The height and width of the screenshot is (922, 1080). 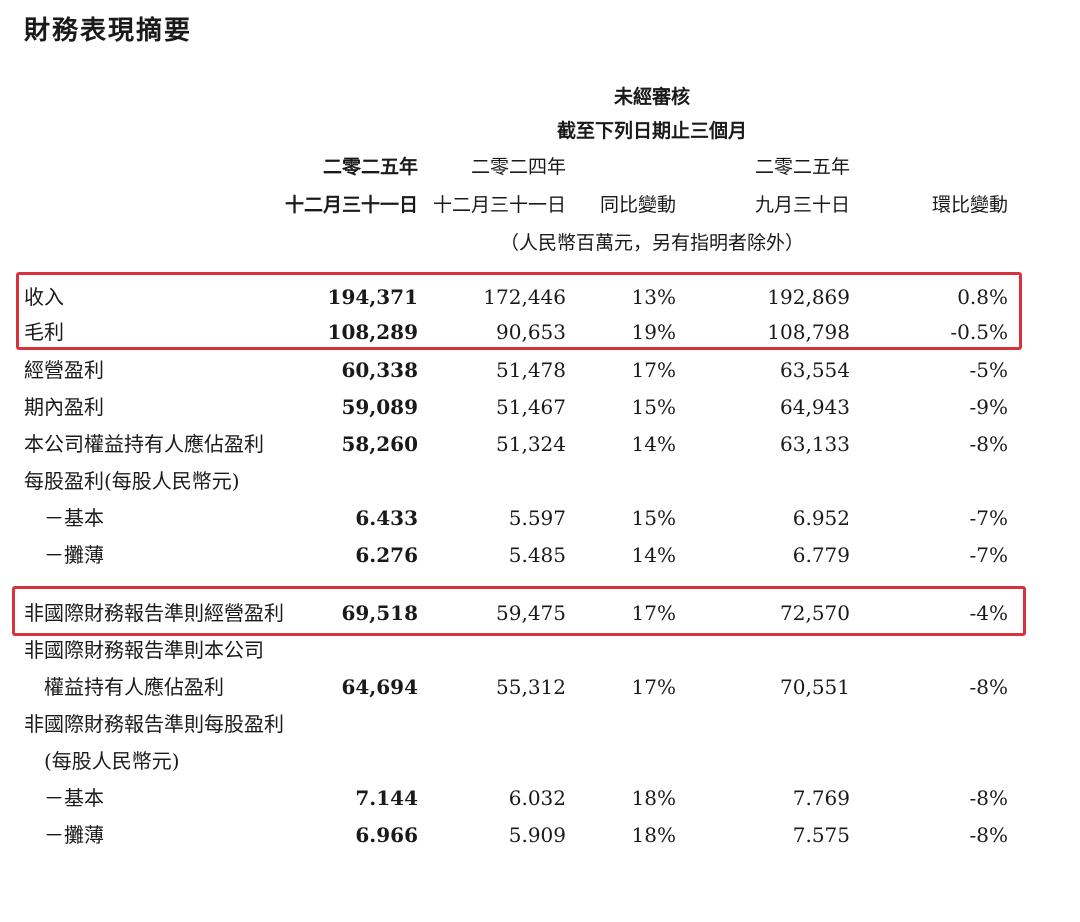 I want to click on cell-2025-q4: 64,694, so click(x=379, y=687).